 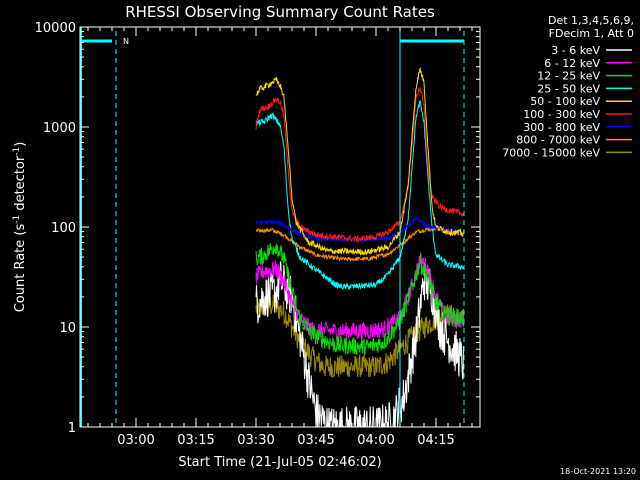 What do you see at coordinates (279, 462) in the screenshot?
I see `x-axis-label: Start Time (21-Jul-05 02:46:02)` at bounding box center [279, 462].